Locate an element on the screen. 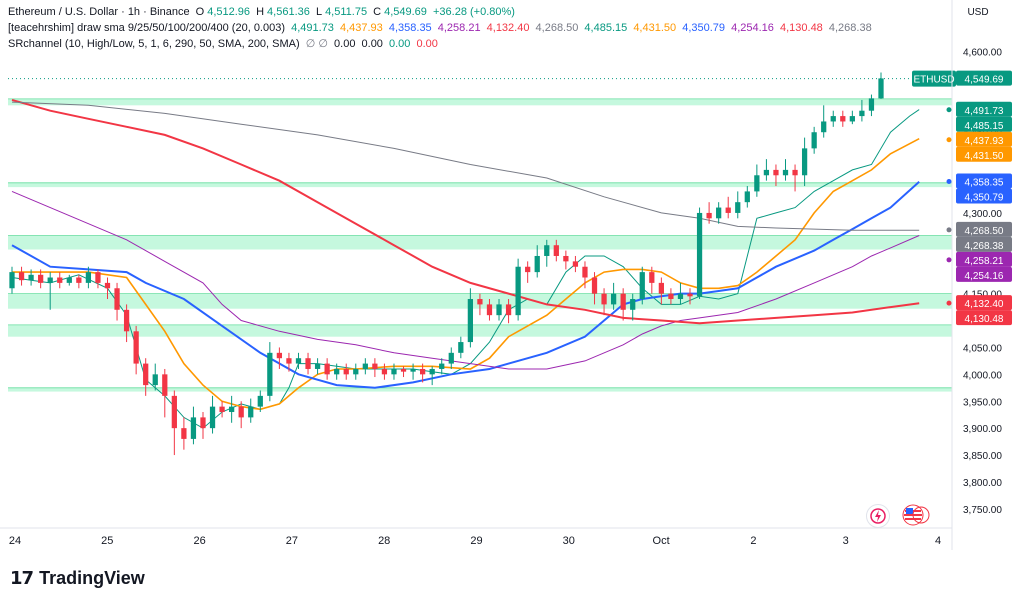 The height and width of the screenshot is (605, 1024). price-tag-label: 4,485.15 is located at coordinates (984, 126).